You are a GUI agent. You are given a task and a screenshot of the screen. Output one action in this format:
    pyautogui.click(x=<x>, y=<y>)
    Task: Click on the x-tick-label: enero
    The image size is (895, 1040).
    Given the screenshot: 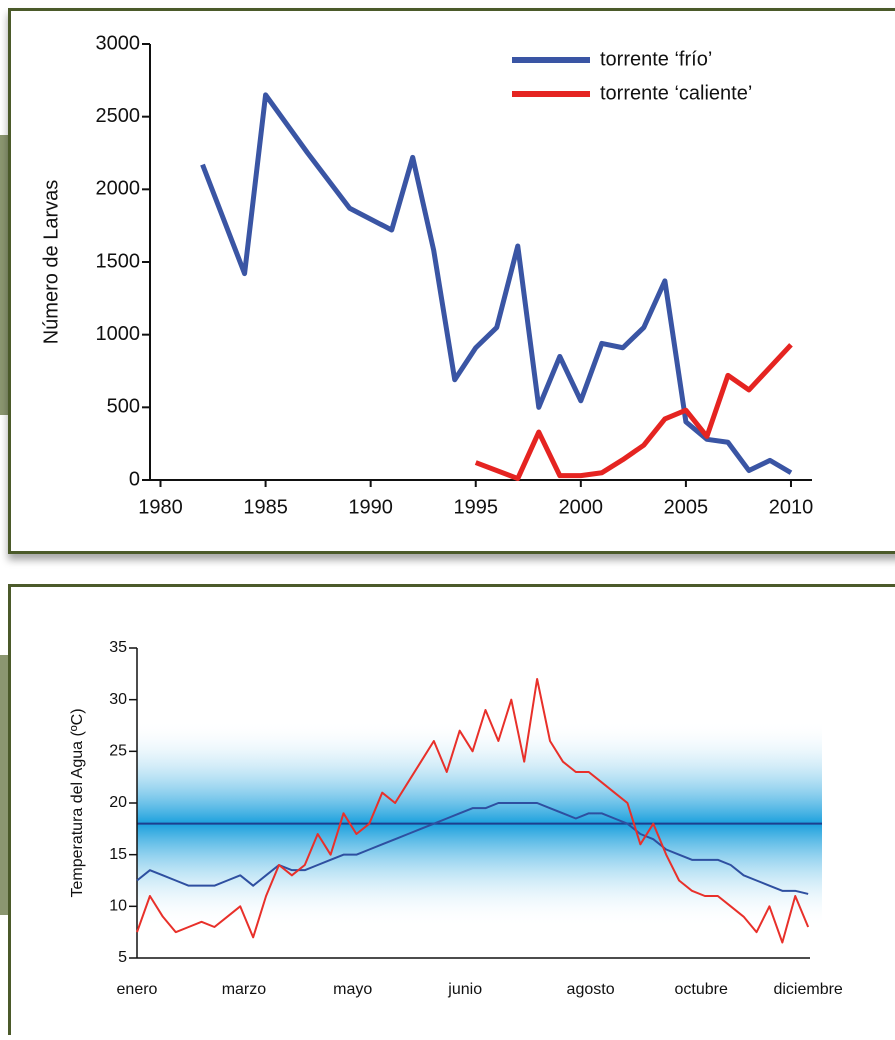 What is the action you would take?
    pyautogui.click(x=137, y=989)
    